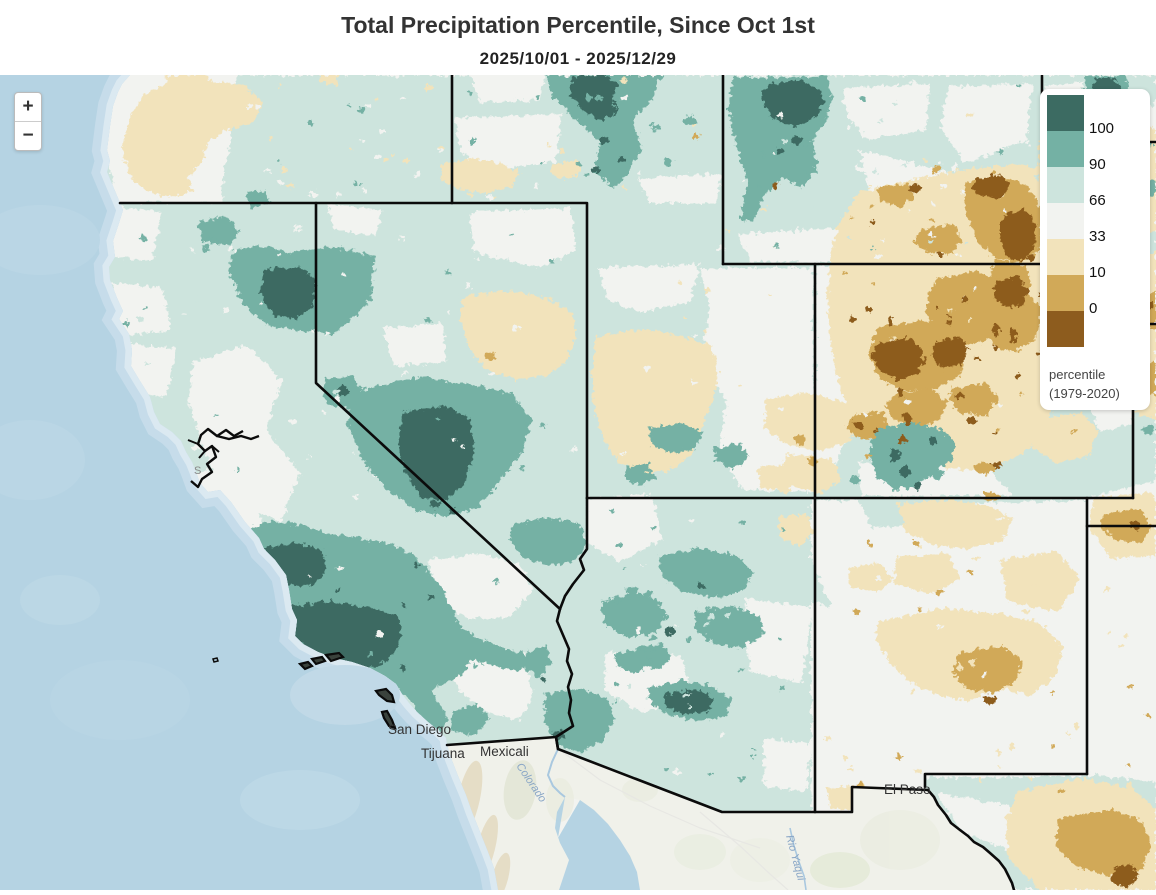  I want to click on svg-text: Tijuana, so click(443, 753).